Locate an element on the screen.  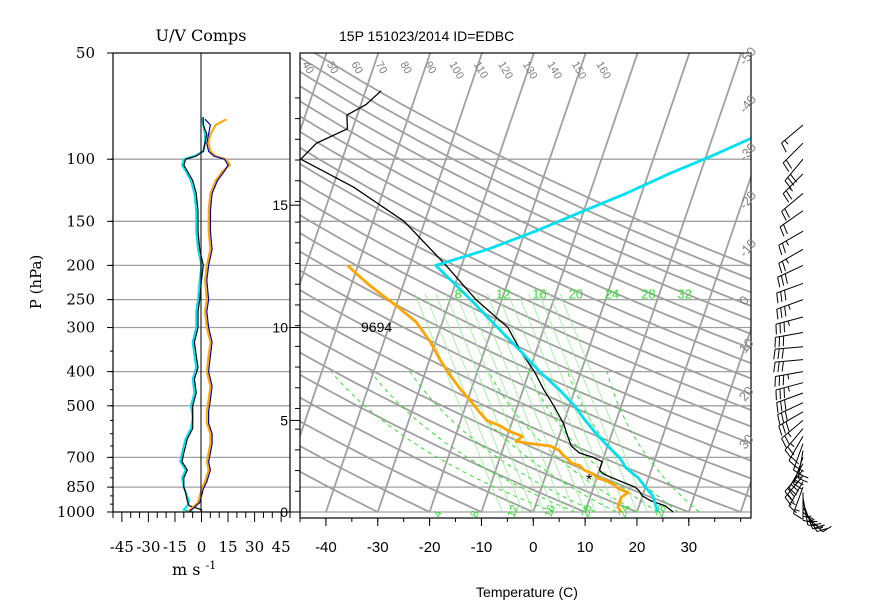
pressure-tick-label: 1000 is located at coordinates (76, 512).